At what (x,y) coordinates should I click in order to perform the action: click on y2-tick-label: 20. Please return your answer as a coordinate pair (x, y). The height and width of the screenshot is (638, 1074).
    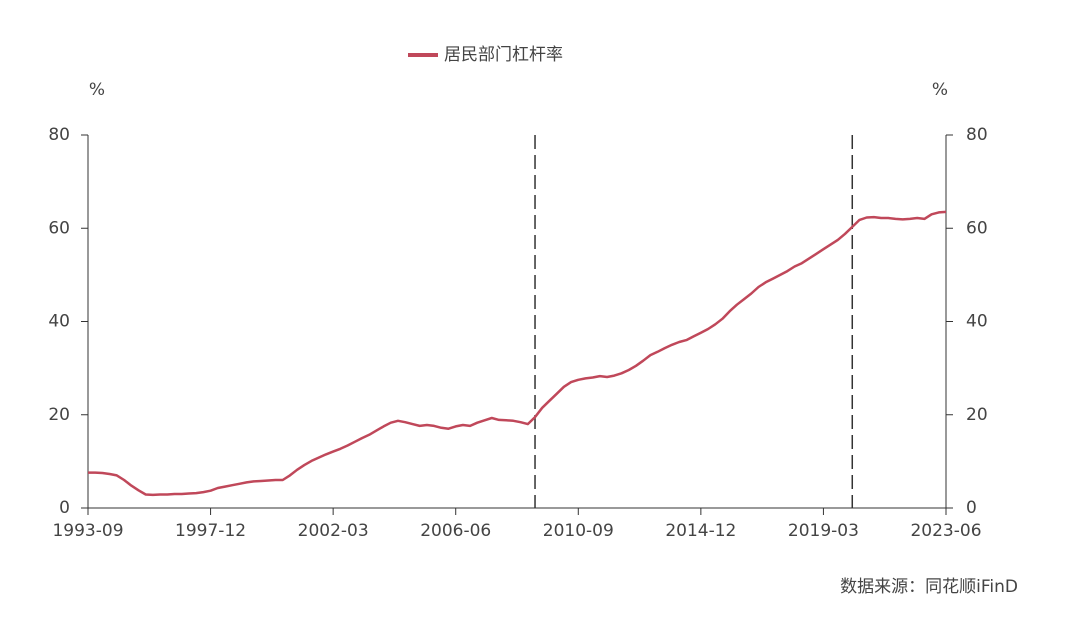
    Looking at the image, I should click on (977, 415).